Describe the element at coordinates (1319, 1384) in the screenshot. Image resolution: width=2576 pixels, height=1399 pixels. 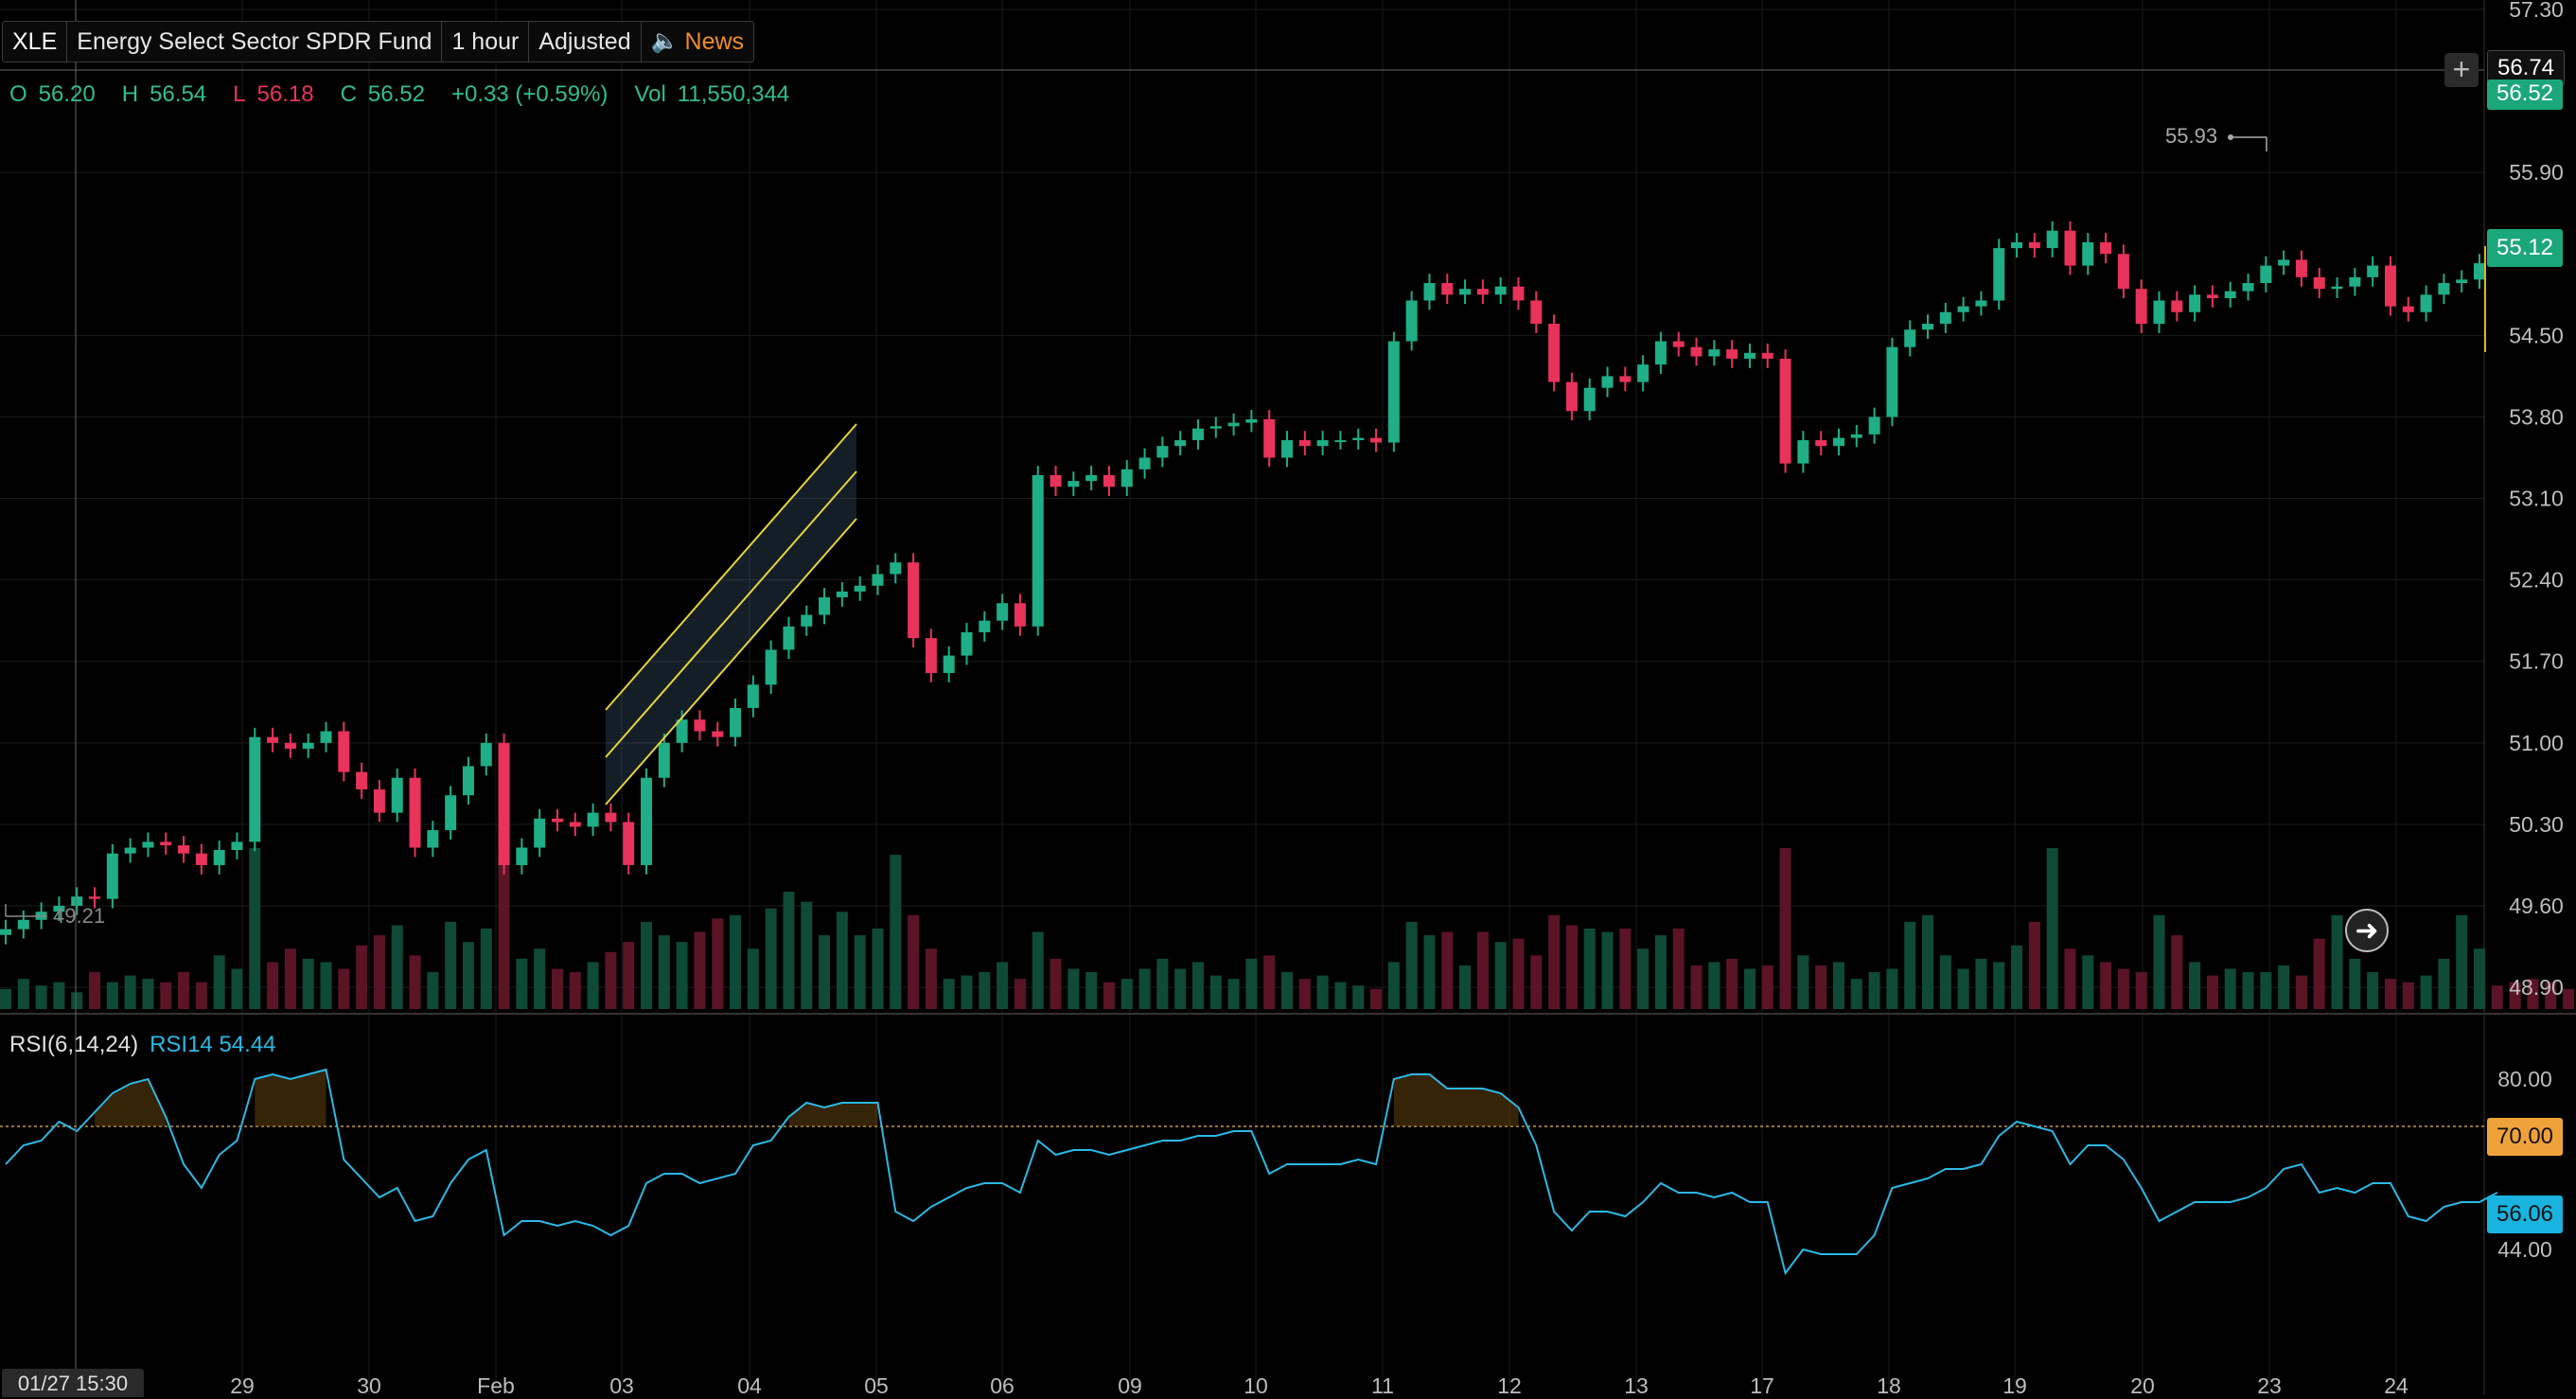
I see `time-axis: 29 30 Feb 03 04 05 06 09 10 11 12 13 17 18 19 20 23 24` at that location.